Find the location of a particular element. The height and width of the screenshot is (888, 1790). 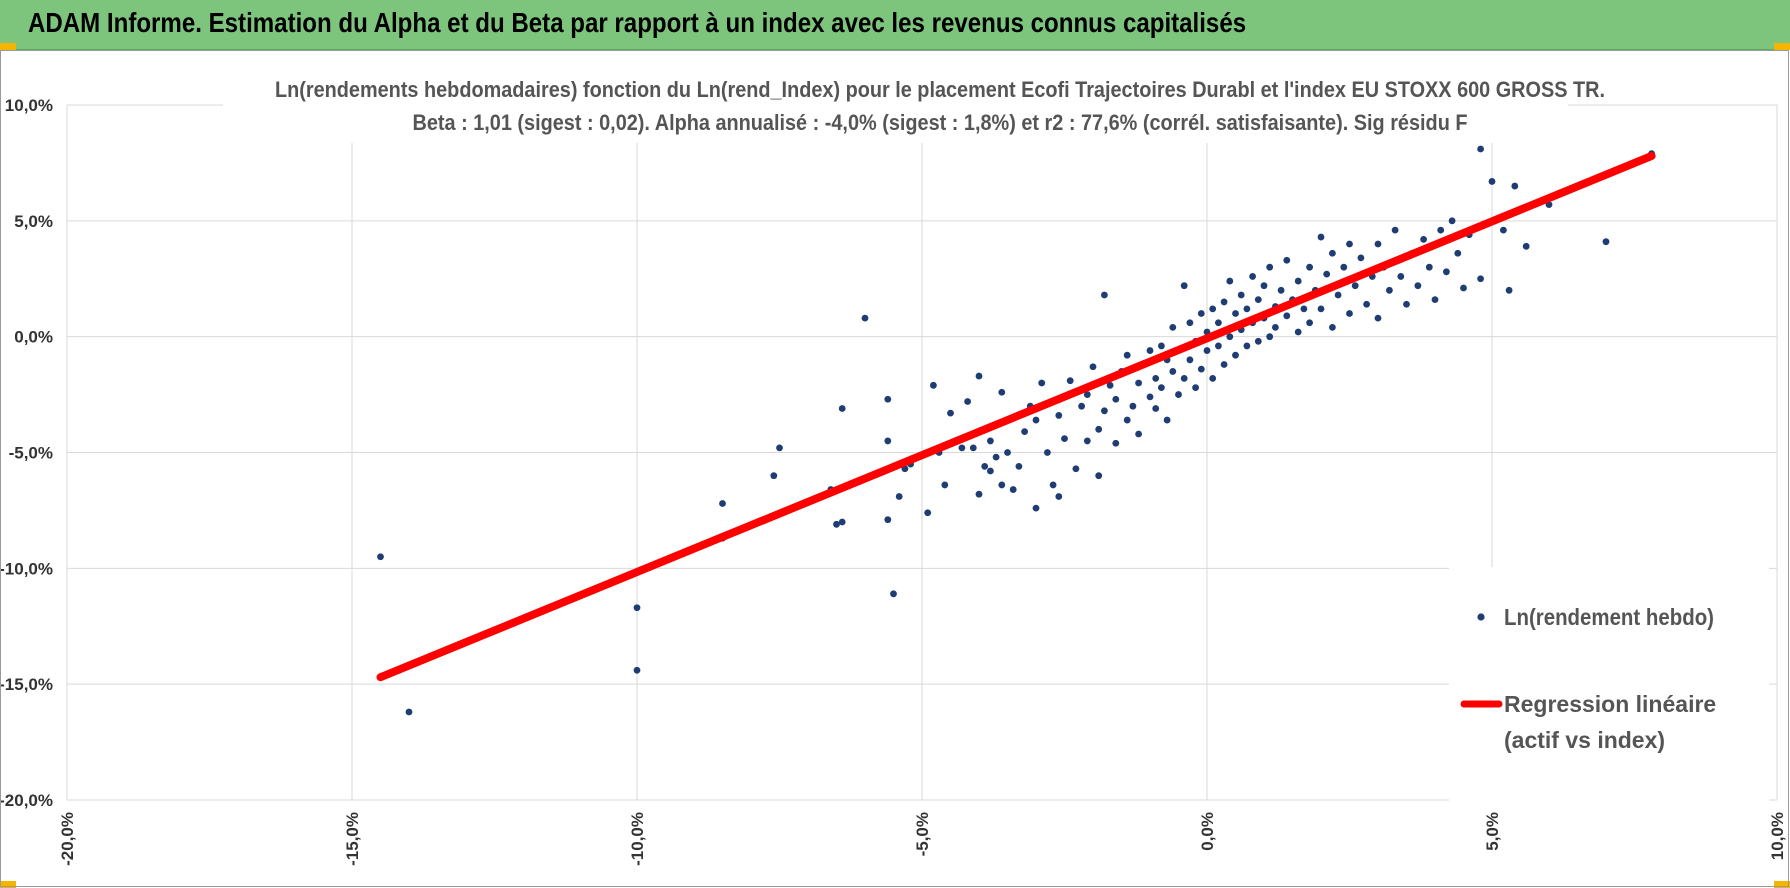

legend-background is located at coordinates (1609, 687).